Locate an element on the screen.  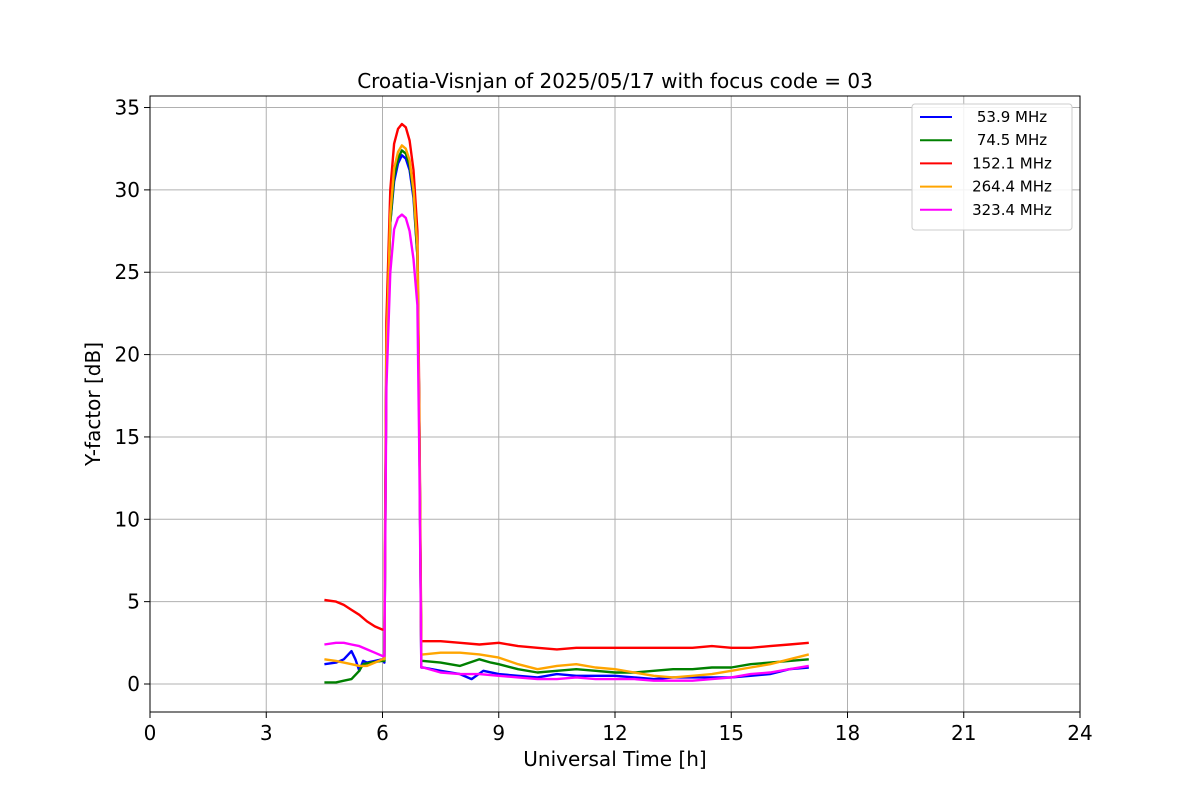
x-tick-label: 12 is located at coordinates (614, 733).